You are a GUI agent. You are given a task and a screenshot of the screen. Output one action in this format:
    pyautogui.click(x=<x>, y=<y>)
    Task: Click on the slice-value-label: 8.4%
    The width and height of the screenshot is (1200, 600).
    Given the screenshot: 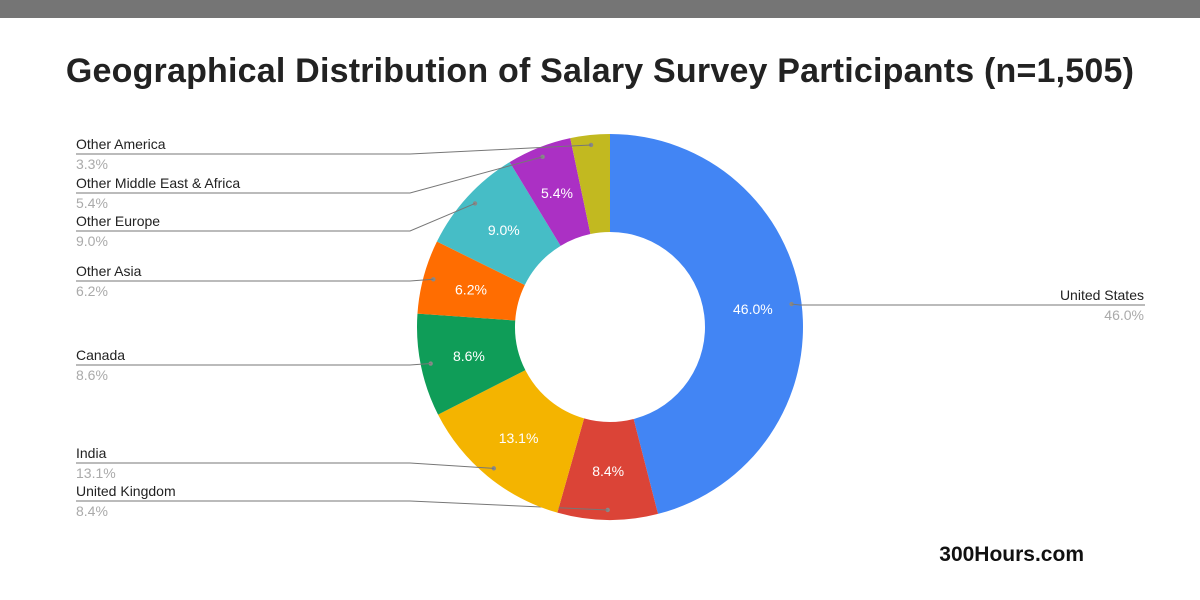 What is the action you would take?
    pyautogui.click(x=608, y=471)
    